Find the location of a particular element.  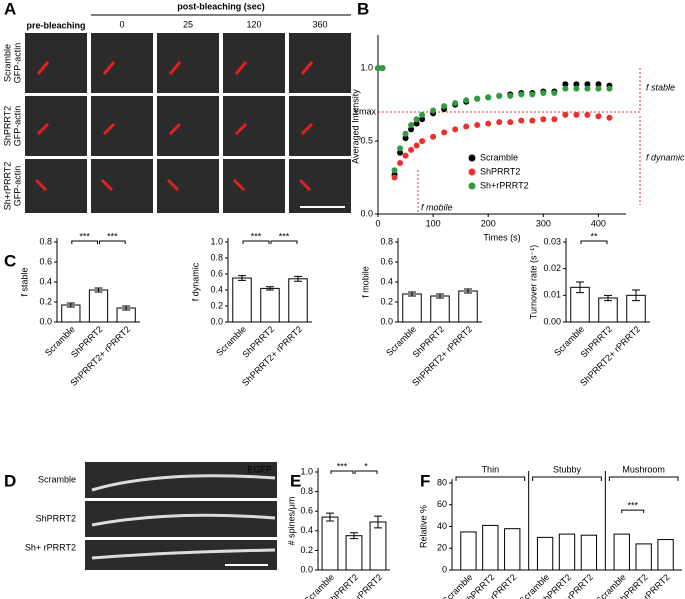

y-tick-label: 40 is located at coordinates (442, 526).